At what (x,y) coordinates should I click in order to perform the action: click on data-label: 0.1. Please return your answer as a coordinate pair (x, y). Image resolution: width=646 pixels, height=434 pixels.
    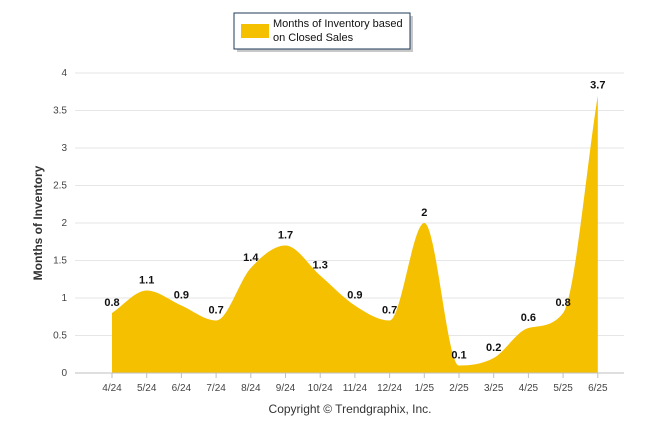
    Looking at the image, I should click on (458, 356).